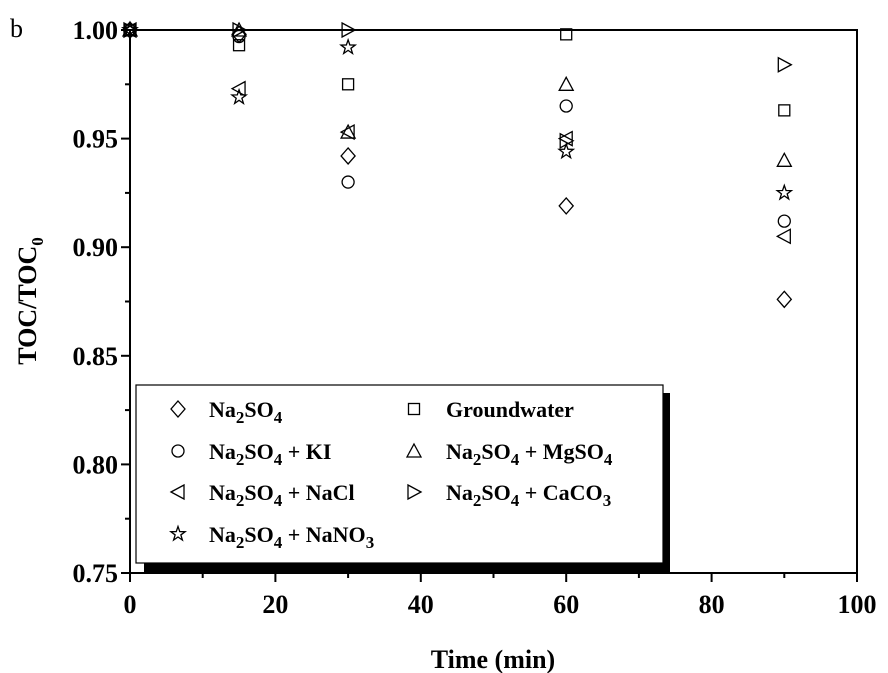 This screenshot has height=673, width=888. I want to click on legend-marker-triangle-left, so click(177, 492).